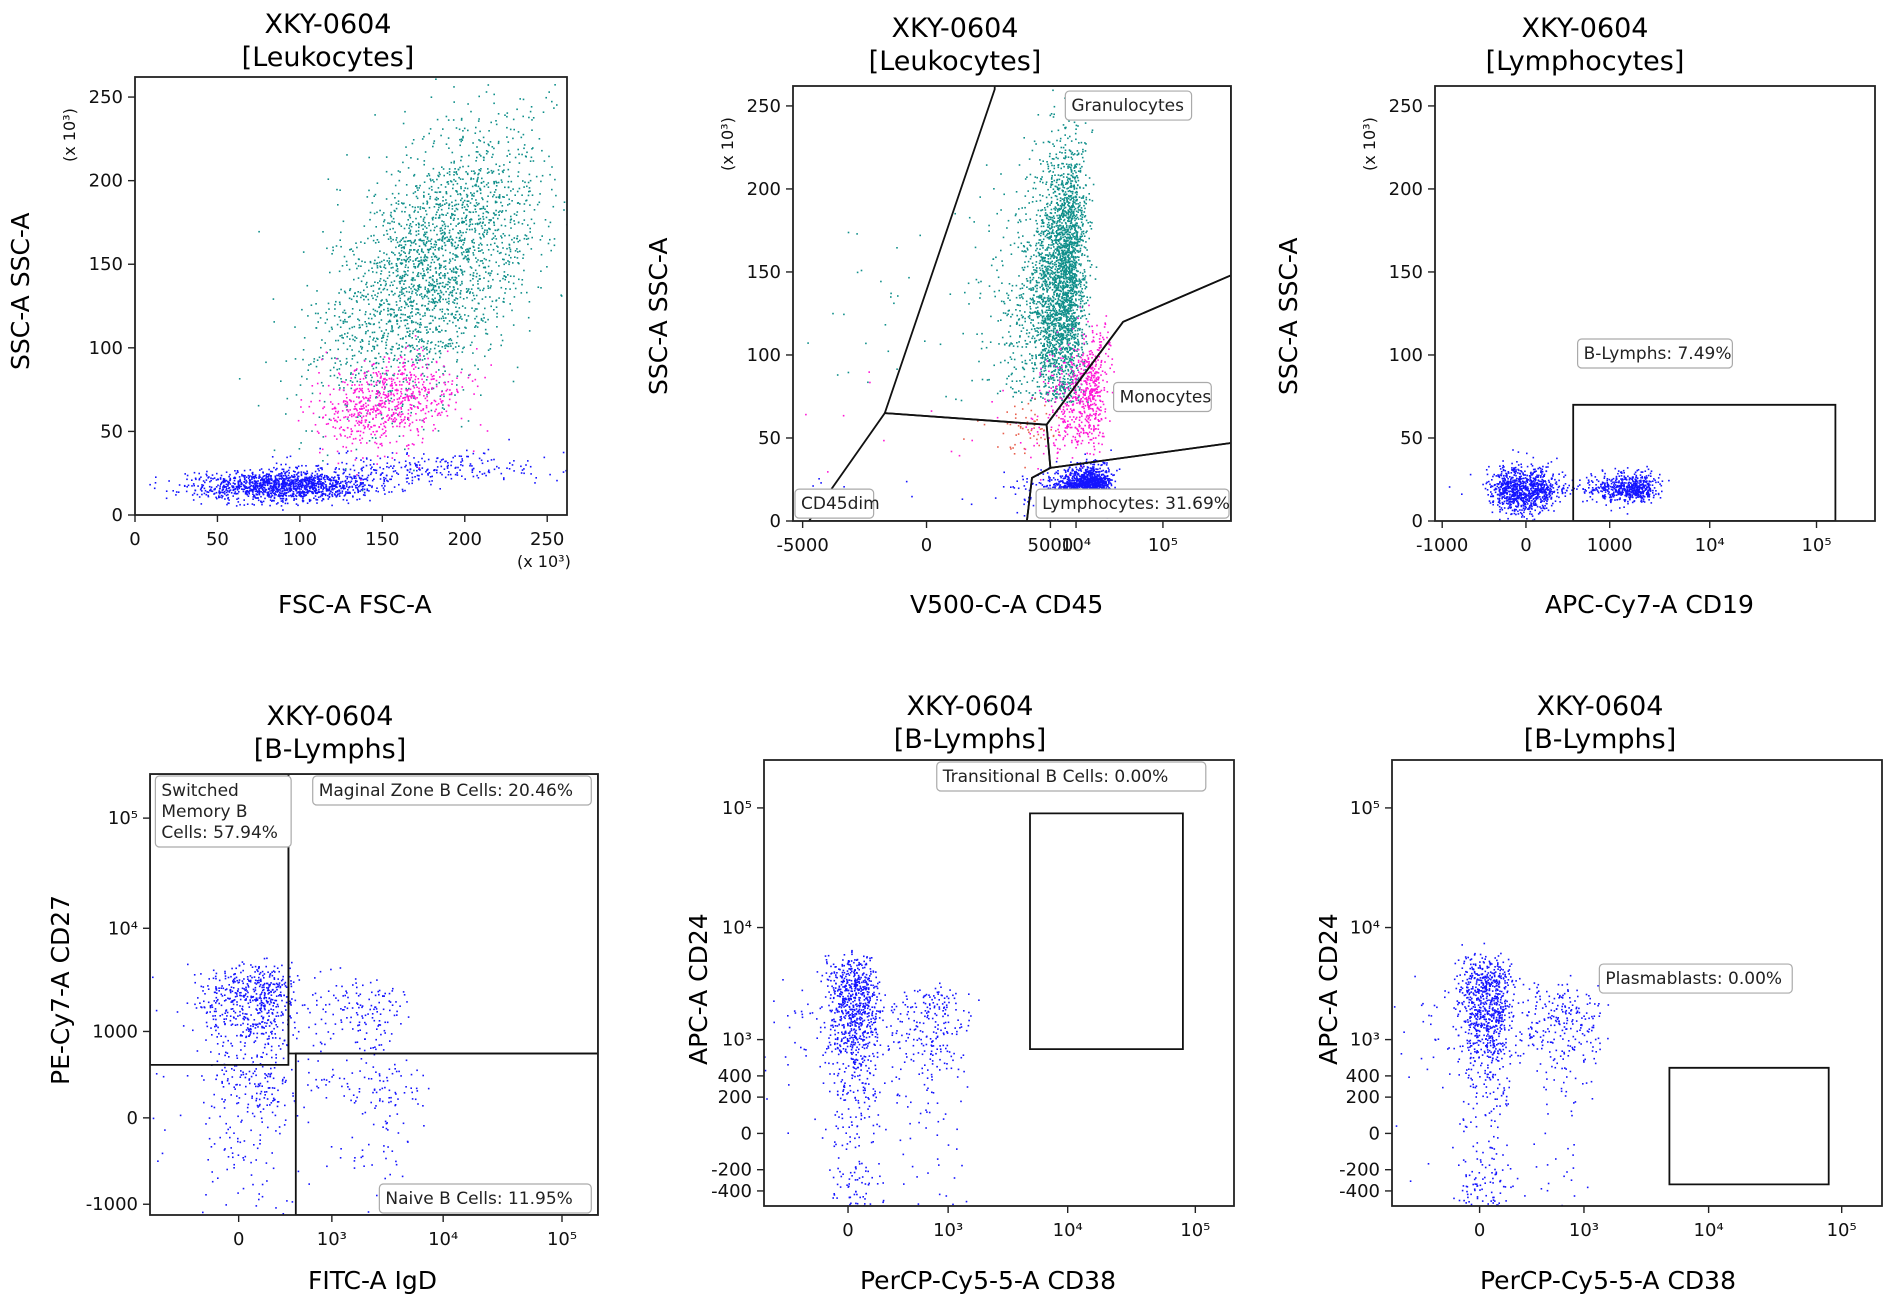  Describe the element at coordinates (111, 431) in the screenshot. I see `y-tick-label: 50` at that location.